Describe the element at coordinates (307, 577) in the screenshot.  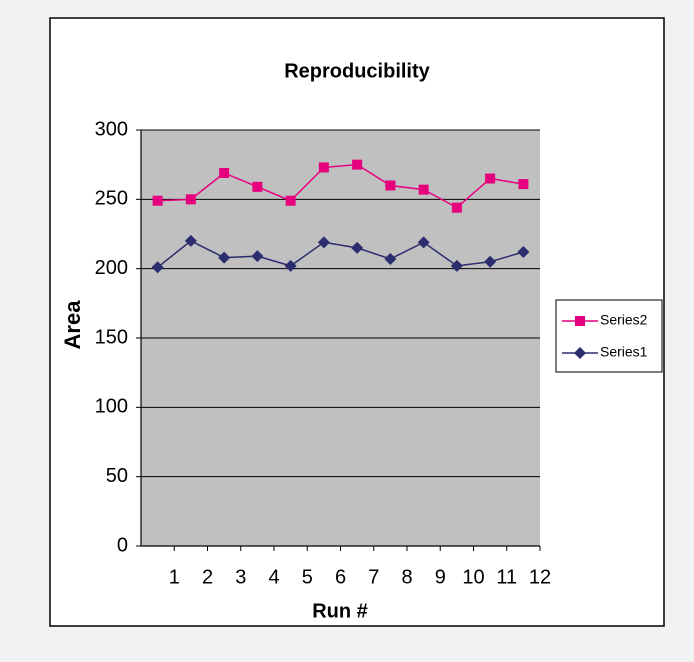
I see `x-tick-label: 5` at that location.